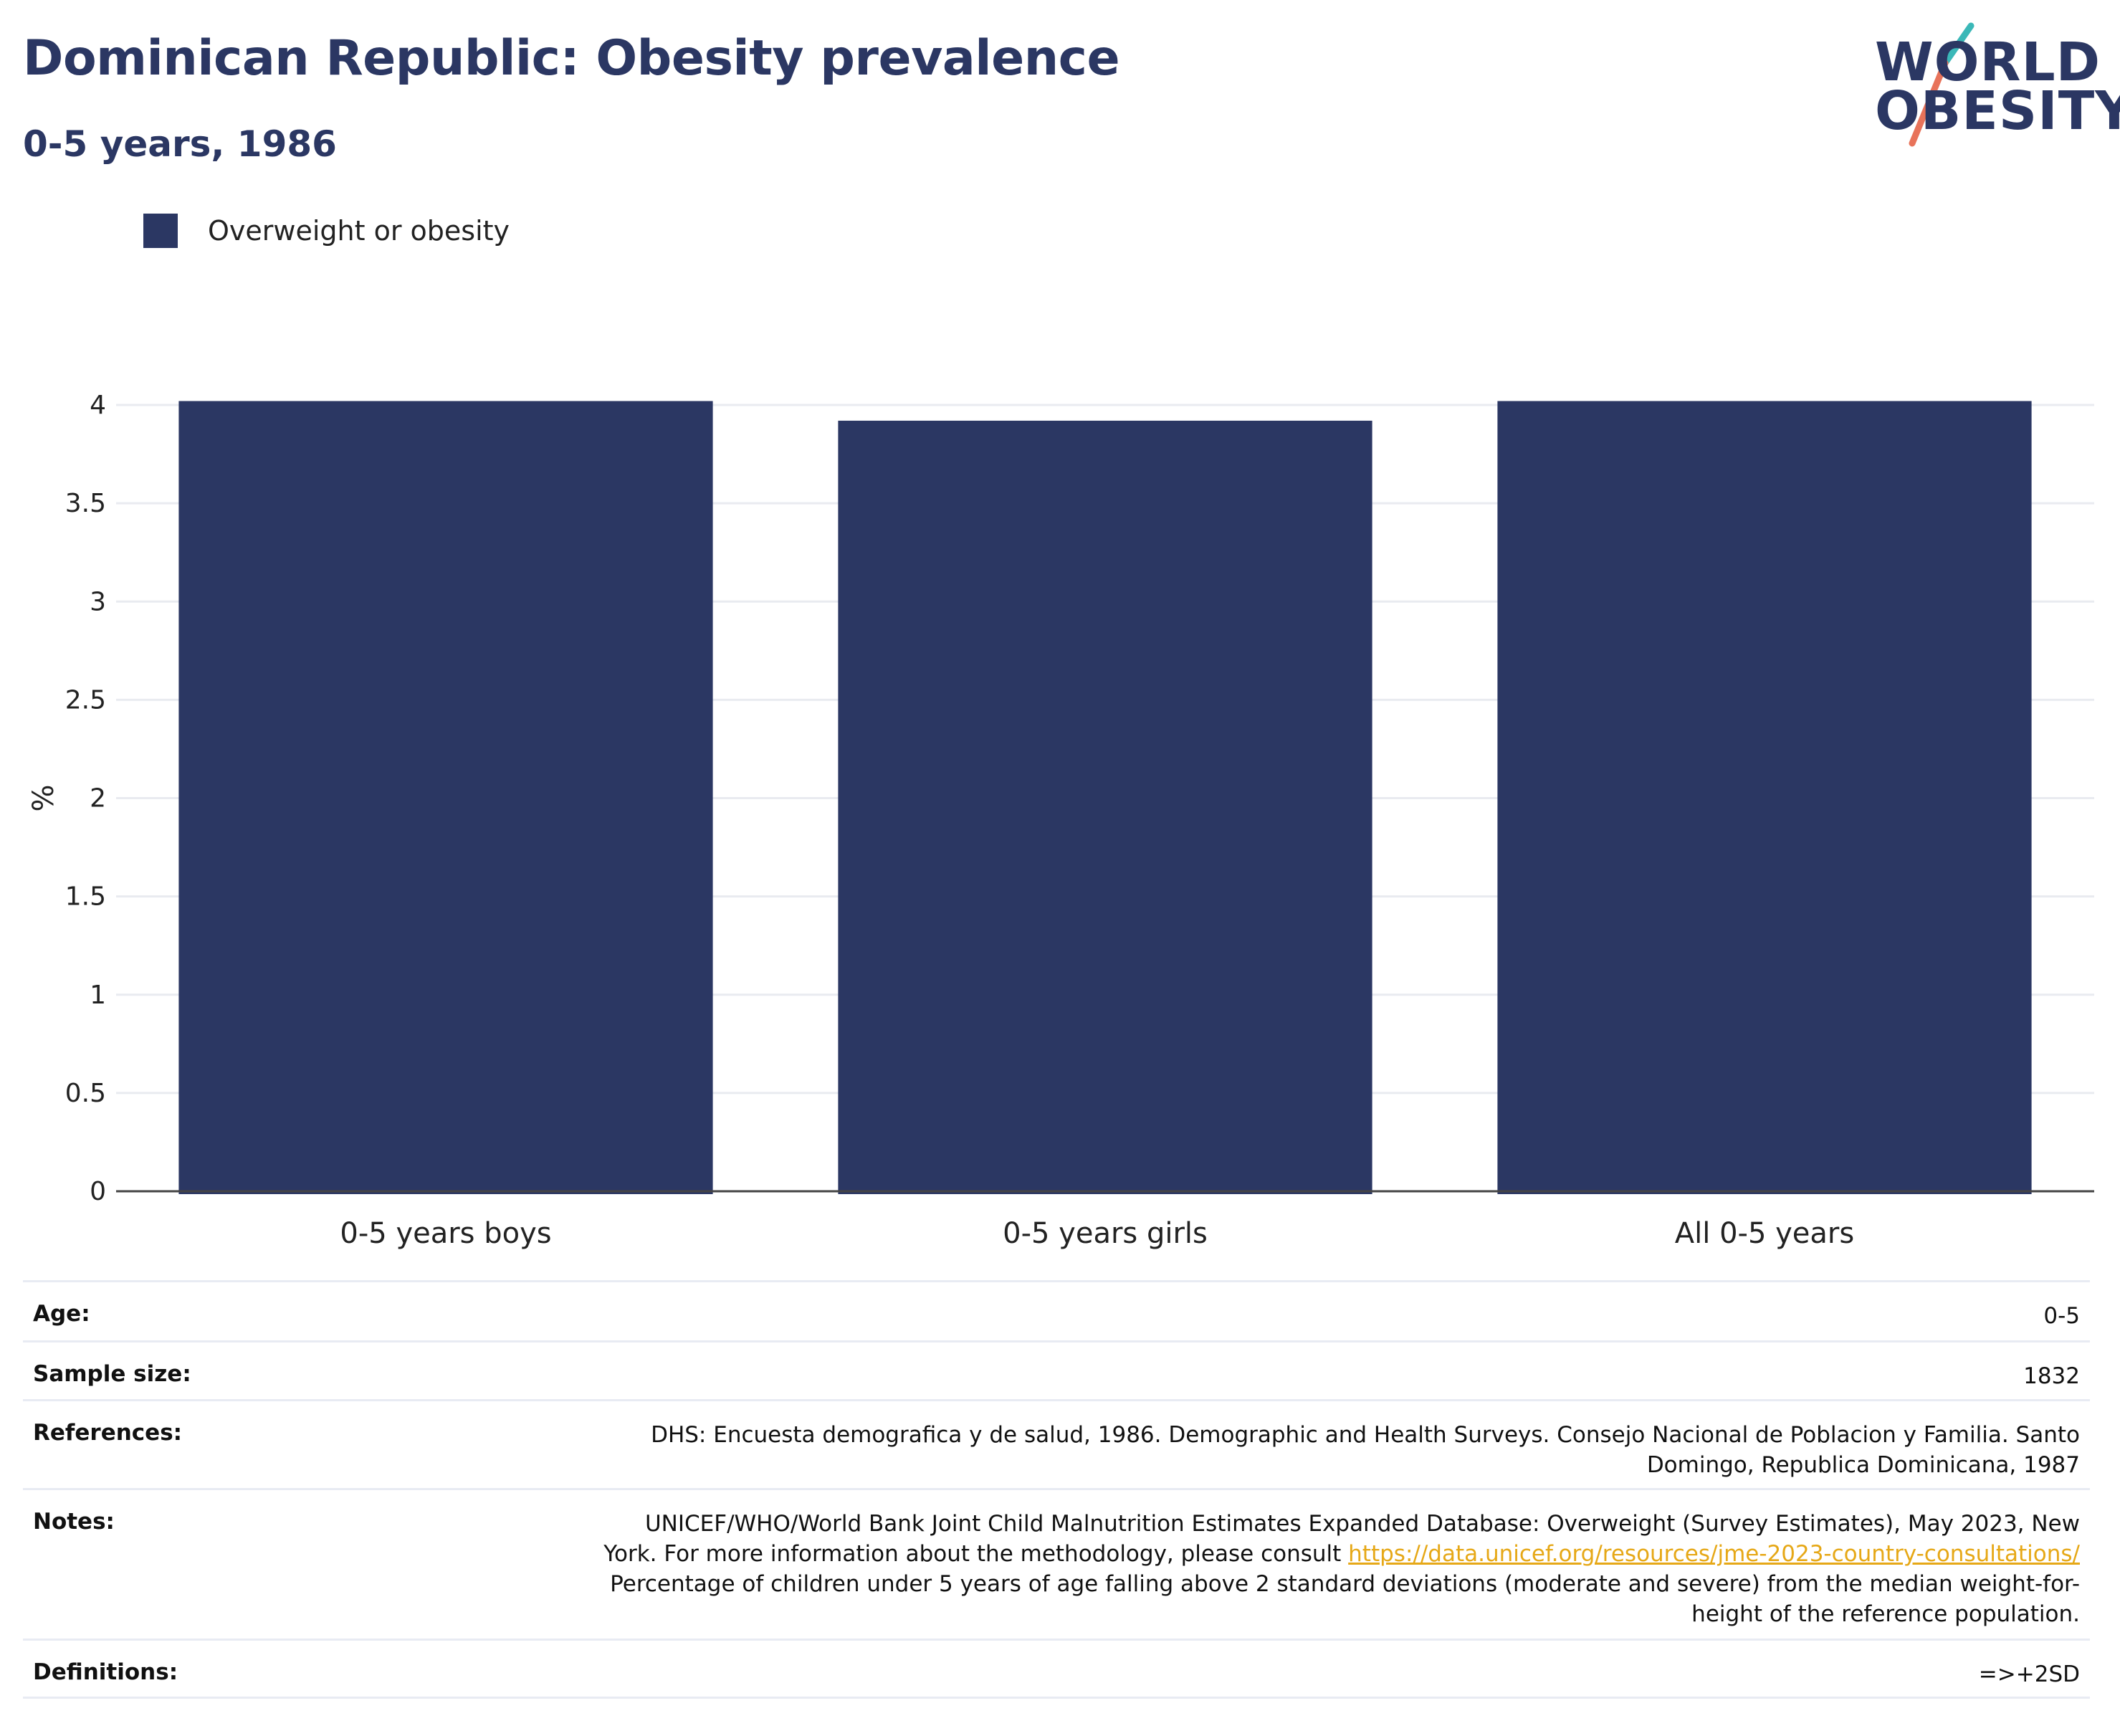 This screenshot has width=2120, height=1736. What do you see at coordinates (98, 799) in the screenshot?
I see `y-tick-label: 2` at bounding box center [98, 799].